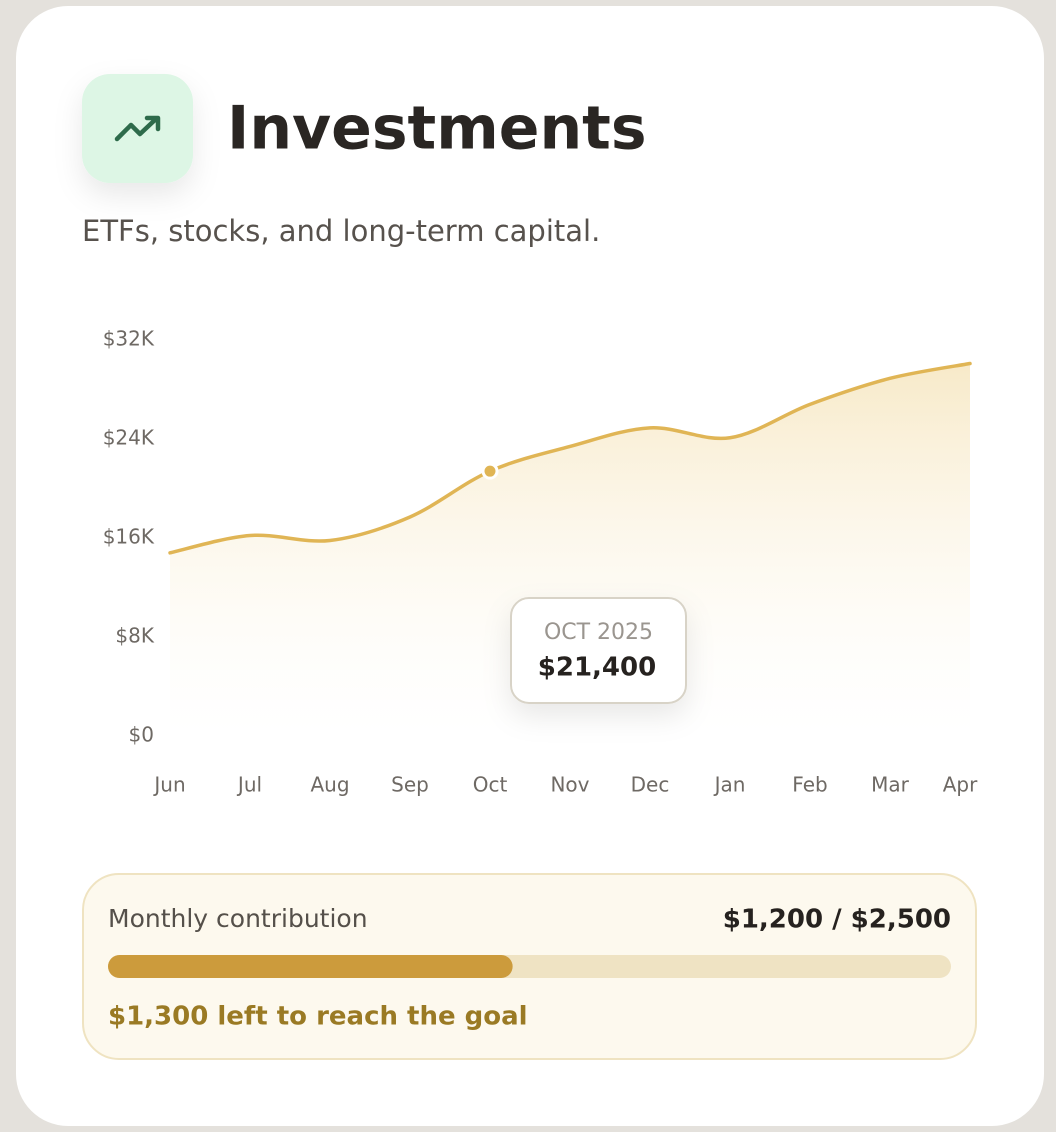  What do you see at coordinates (329, 785) in the screenshot?
I see `x-tick-label: Aug` at bounding box center [329, 785].